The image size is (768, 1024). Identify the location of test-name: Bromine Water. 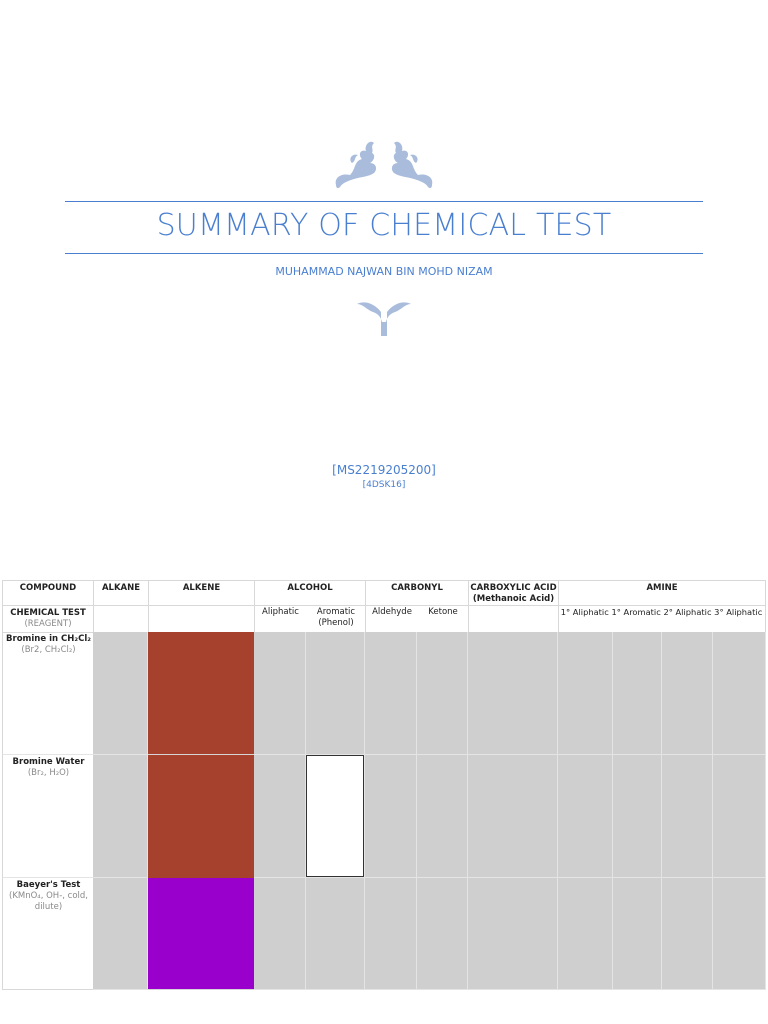
(48, 762).